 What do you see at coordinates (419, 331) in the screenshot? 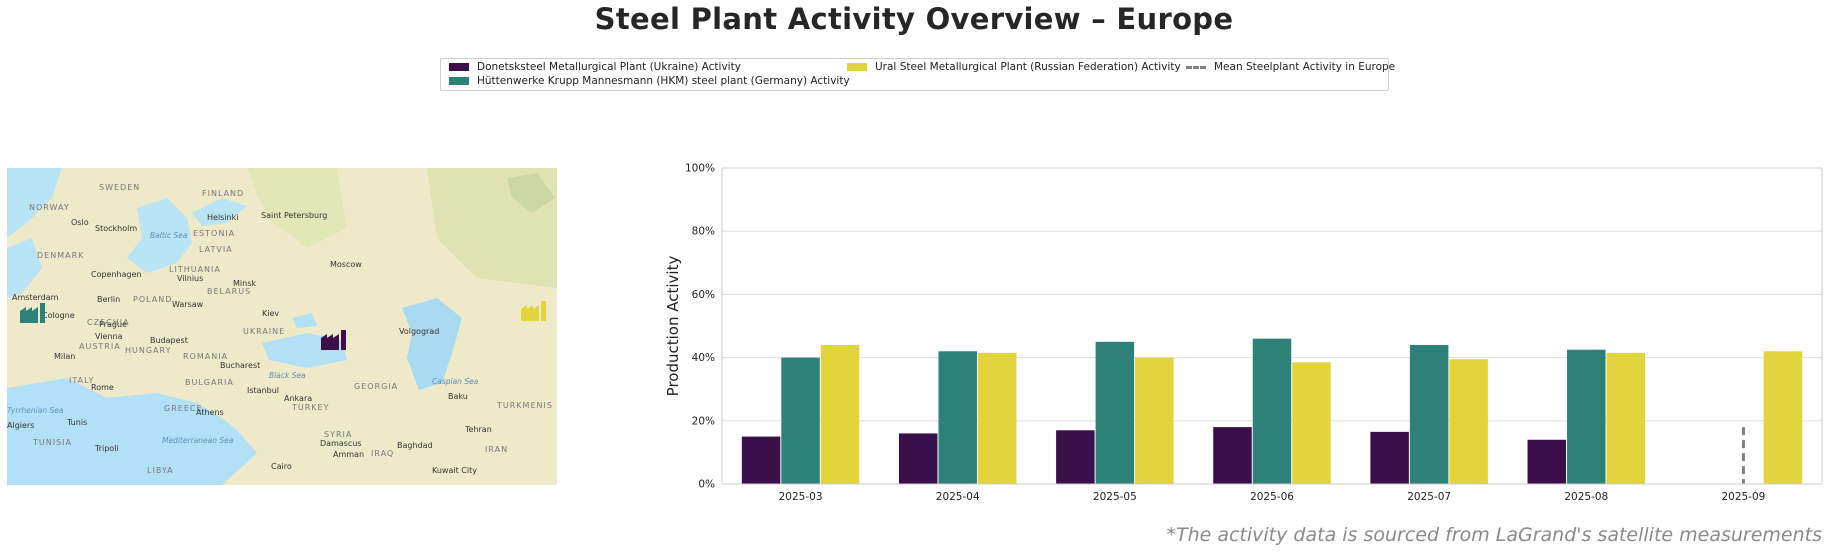
I see `map-city-label: Volgograd` at bounding box center [419, 331].